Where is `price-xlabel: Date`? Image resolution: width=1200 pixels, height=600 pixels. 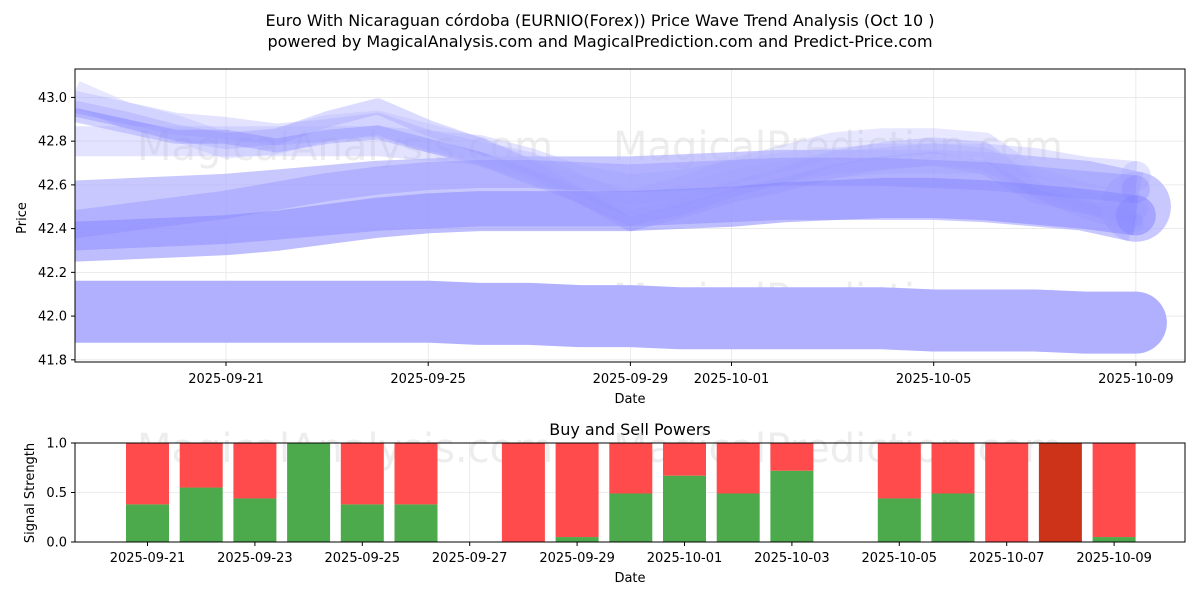 price-xlabel: Date is located at coordinates (629, 399).